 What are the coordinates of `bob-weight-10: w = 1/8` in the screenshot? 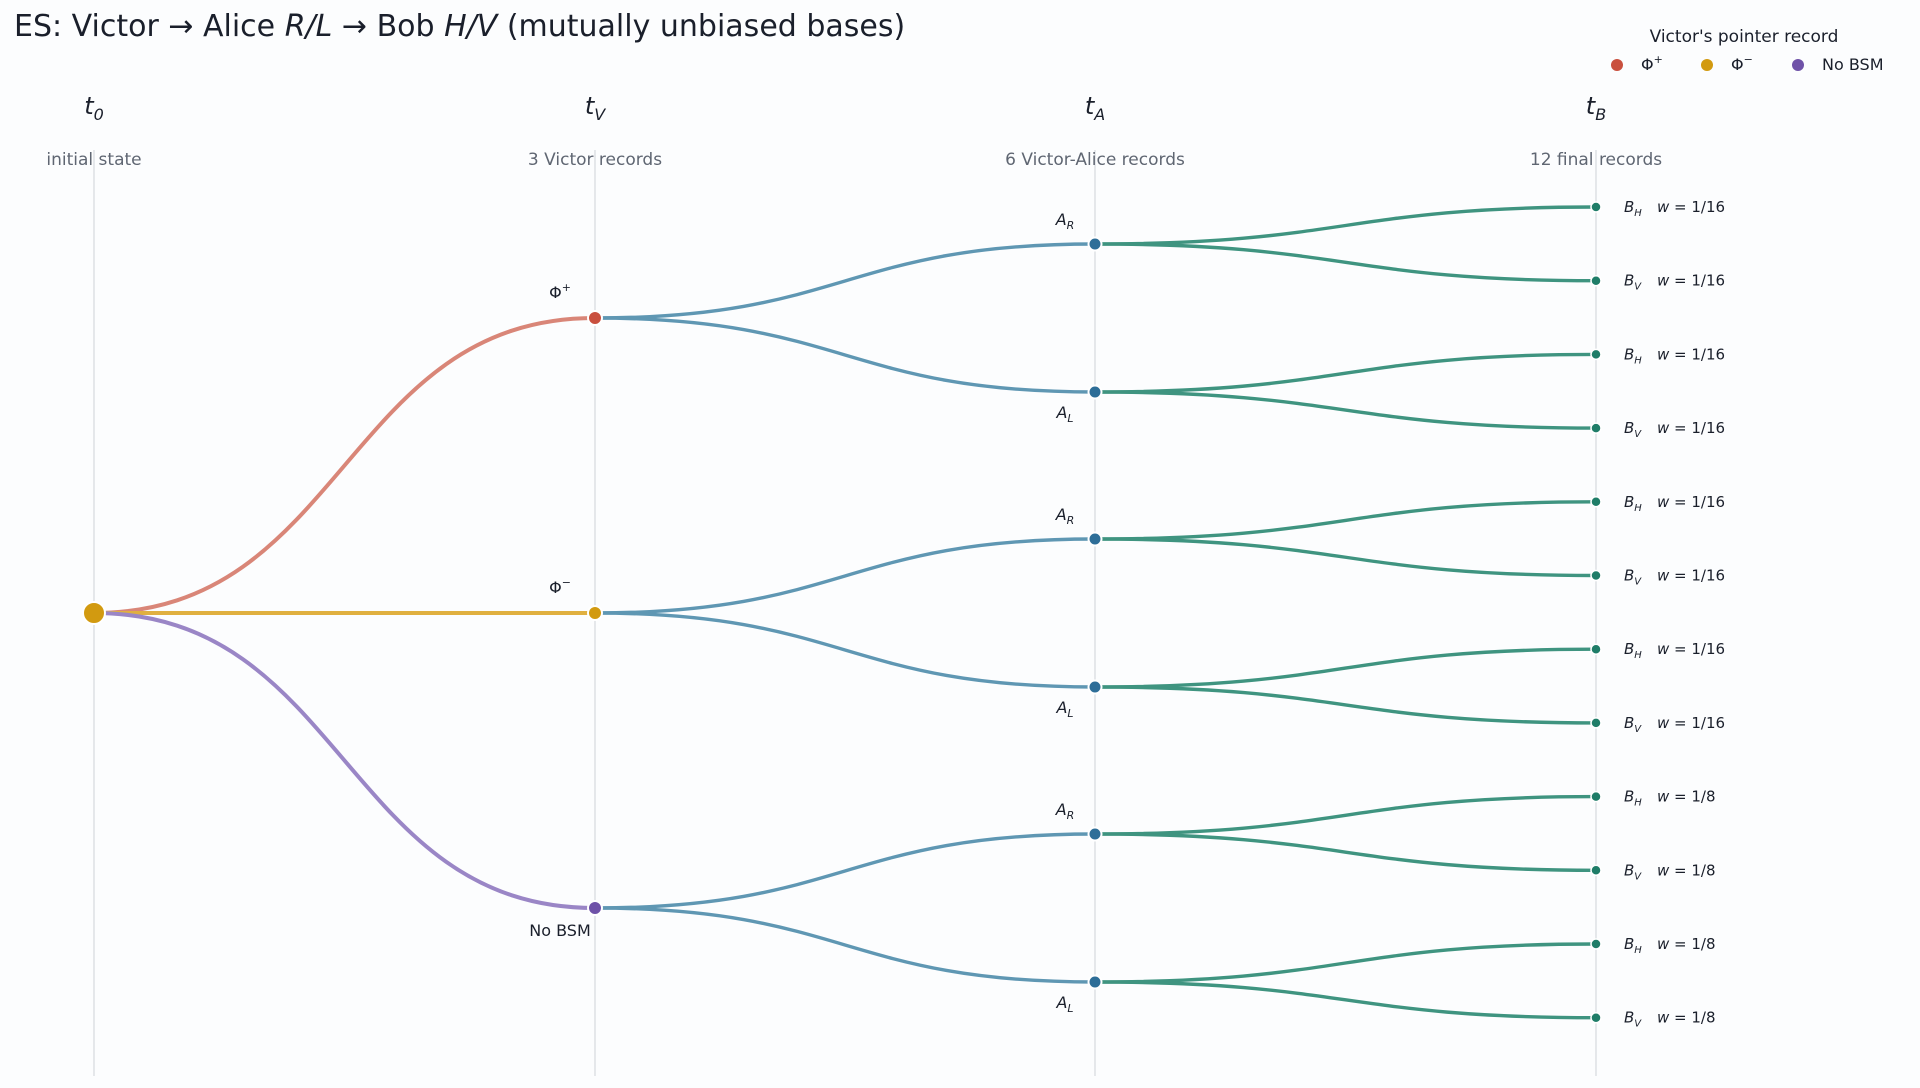 It's located at (1686, 944).